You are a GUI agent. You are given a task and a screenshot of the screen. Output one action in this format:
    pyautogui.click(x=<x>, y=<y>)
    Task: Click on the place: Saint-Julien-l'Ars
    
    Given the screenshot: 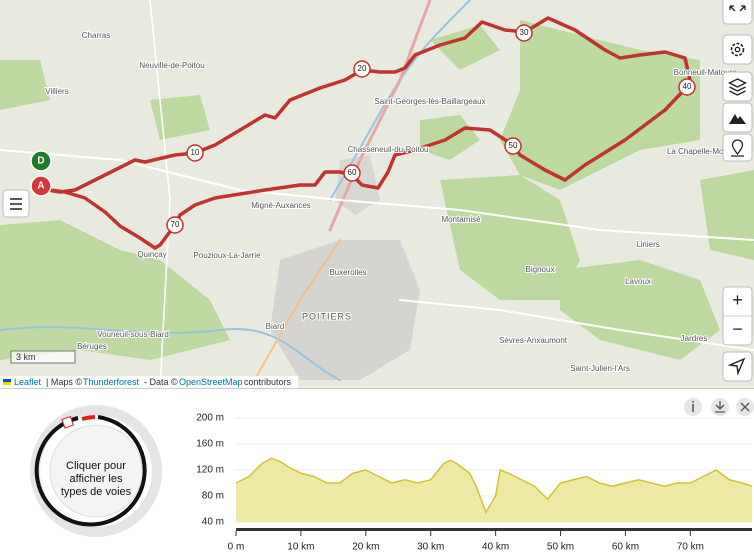 What is the action you would take?
    pyautogui.click(x=600, y=368)
    